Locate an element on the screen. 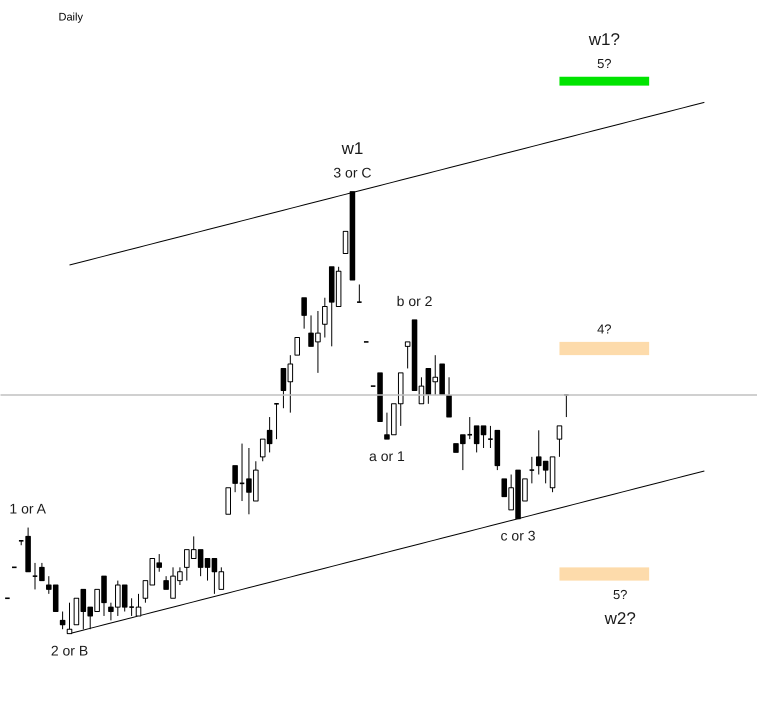  chart-title: Daily is located at coordinates (71, 18).